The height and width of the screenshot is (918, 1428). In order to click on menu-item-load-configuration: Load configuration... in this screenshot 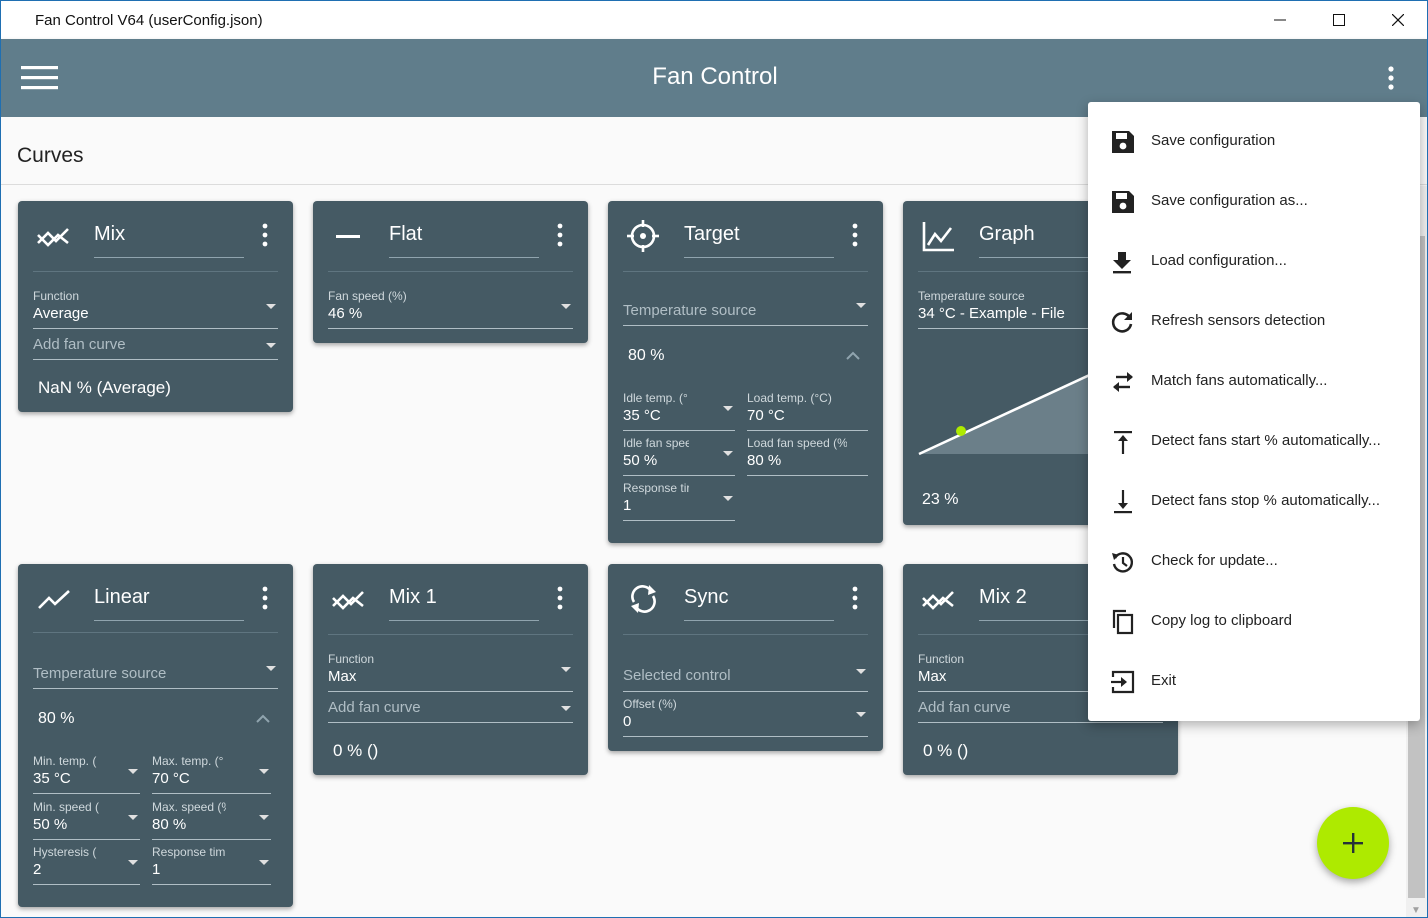, I will do `click(1254, 261)`.